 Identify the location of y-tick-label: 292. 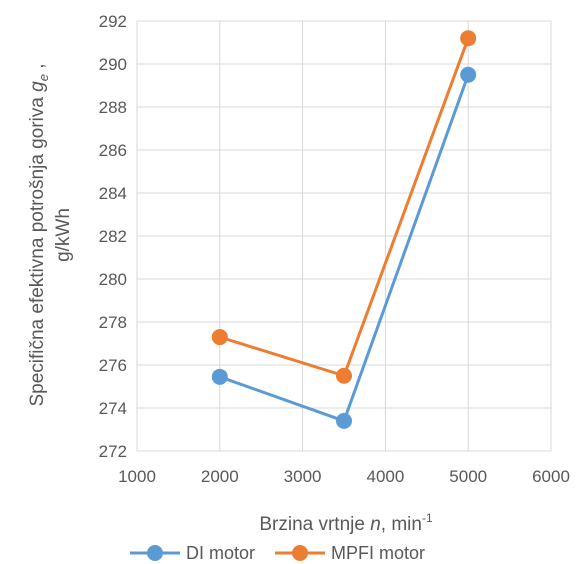
(113, 21).